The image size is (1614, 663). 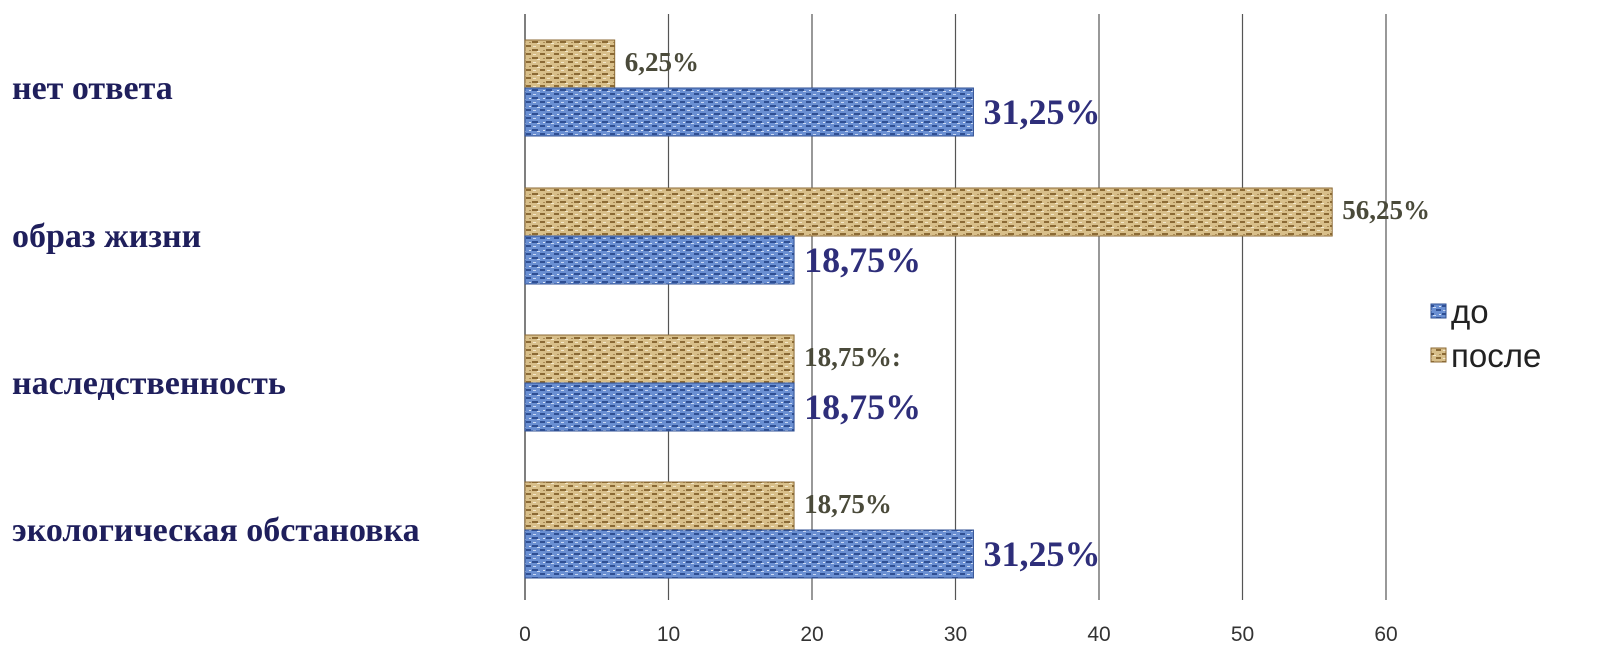 What do you see at coordinates (1098, 634) in the screenshot?
I see `x-tick-label-4: 40` at bounding box center [1098, 634].